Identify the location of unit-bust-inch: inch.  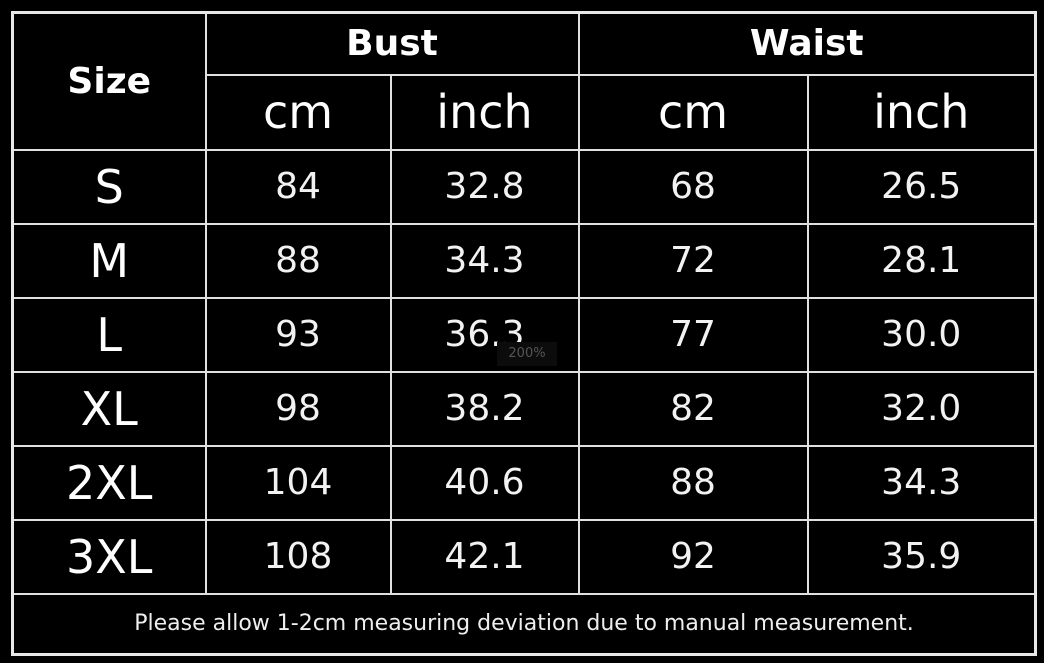
(484, 112).